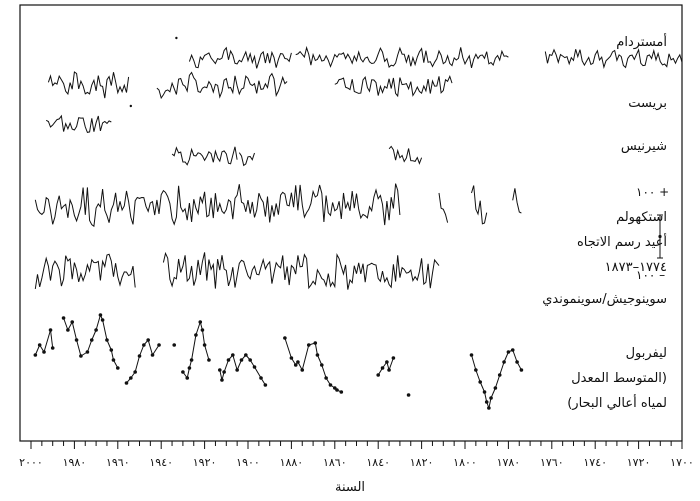 This screenshot has height=501, width=700. What do you see at coordinates (641, 217) in the screenshot?
I see `series-label: استكهولم` at bounding box center [641, 217].